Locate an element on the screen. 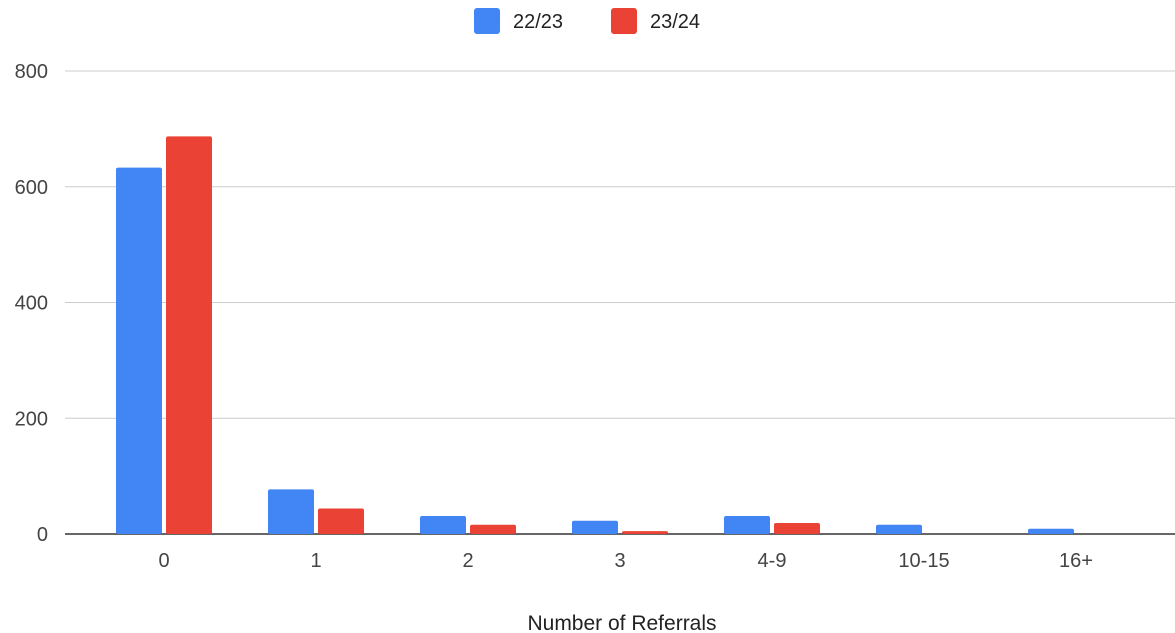  x-tick-label: 10-15 is located at coordinates (923, 561).